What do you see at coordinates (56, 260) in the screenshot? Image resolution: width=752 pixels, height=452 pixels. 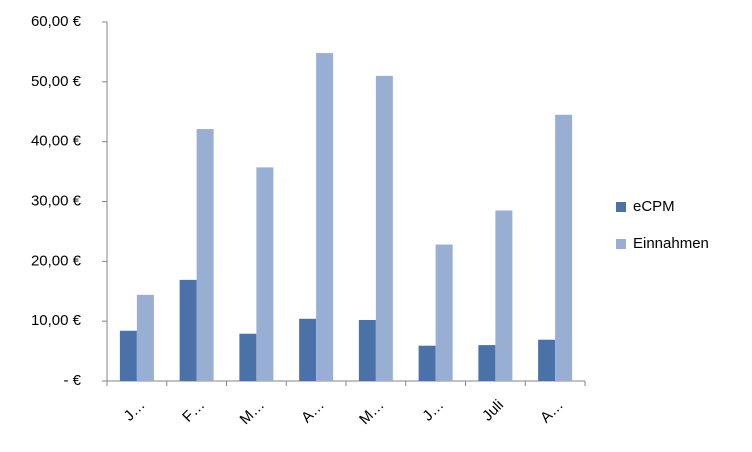 I see `y-tick-label: 20,00 €` at bounding box center [56, 260].